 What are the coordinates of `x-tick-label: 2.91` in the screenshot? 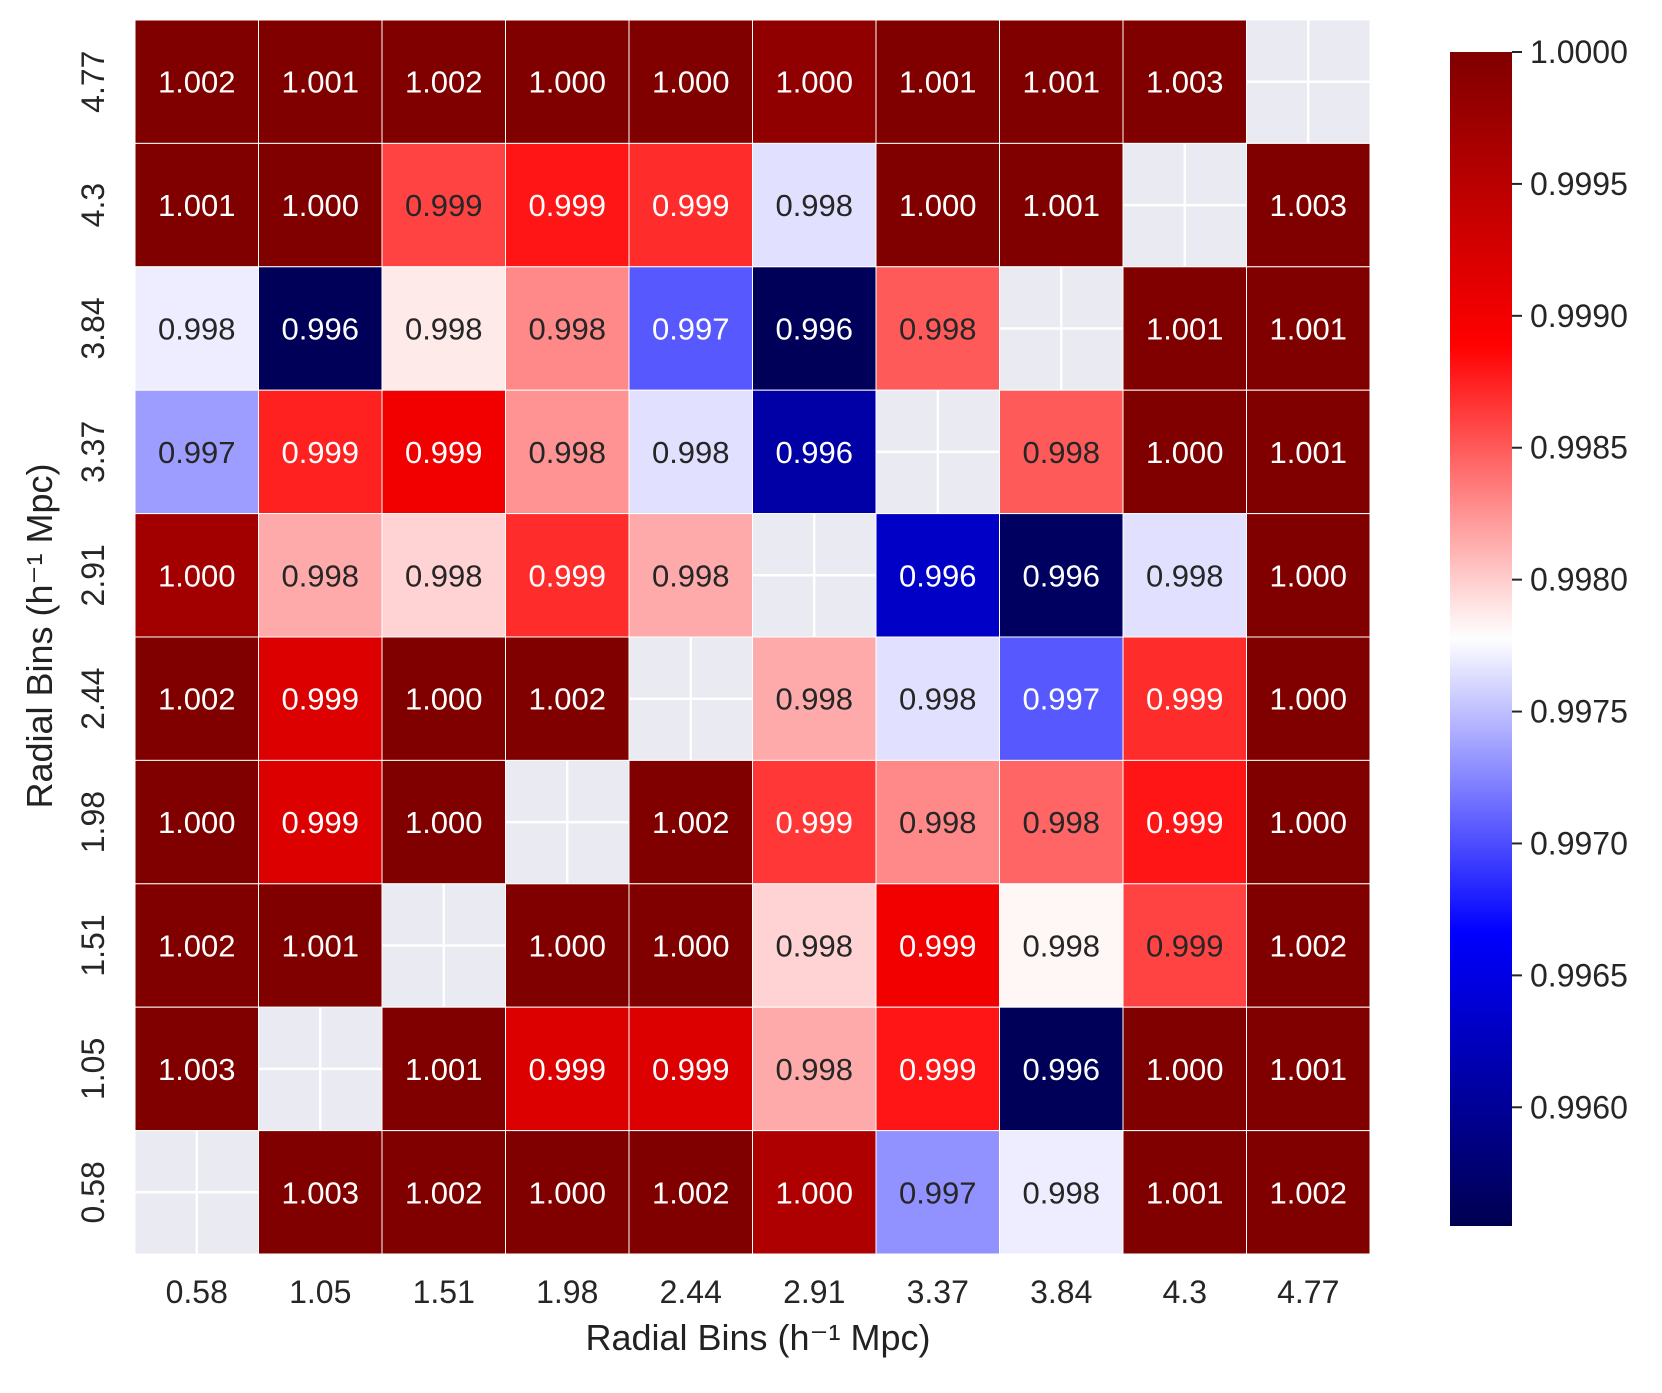 It's located at (814, 1292).